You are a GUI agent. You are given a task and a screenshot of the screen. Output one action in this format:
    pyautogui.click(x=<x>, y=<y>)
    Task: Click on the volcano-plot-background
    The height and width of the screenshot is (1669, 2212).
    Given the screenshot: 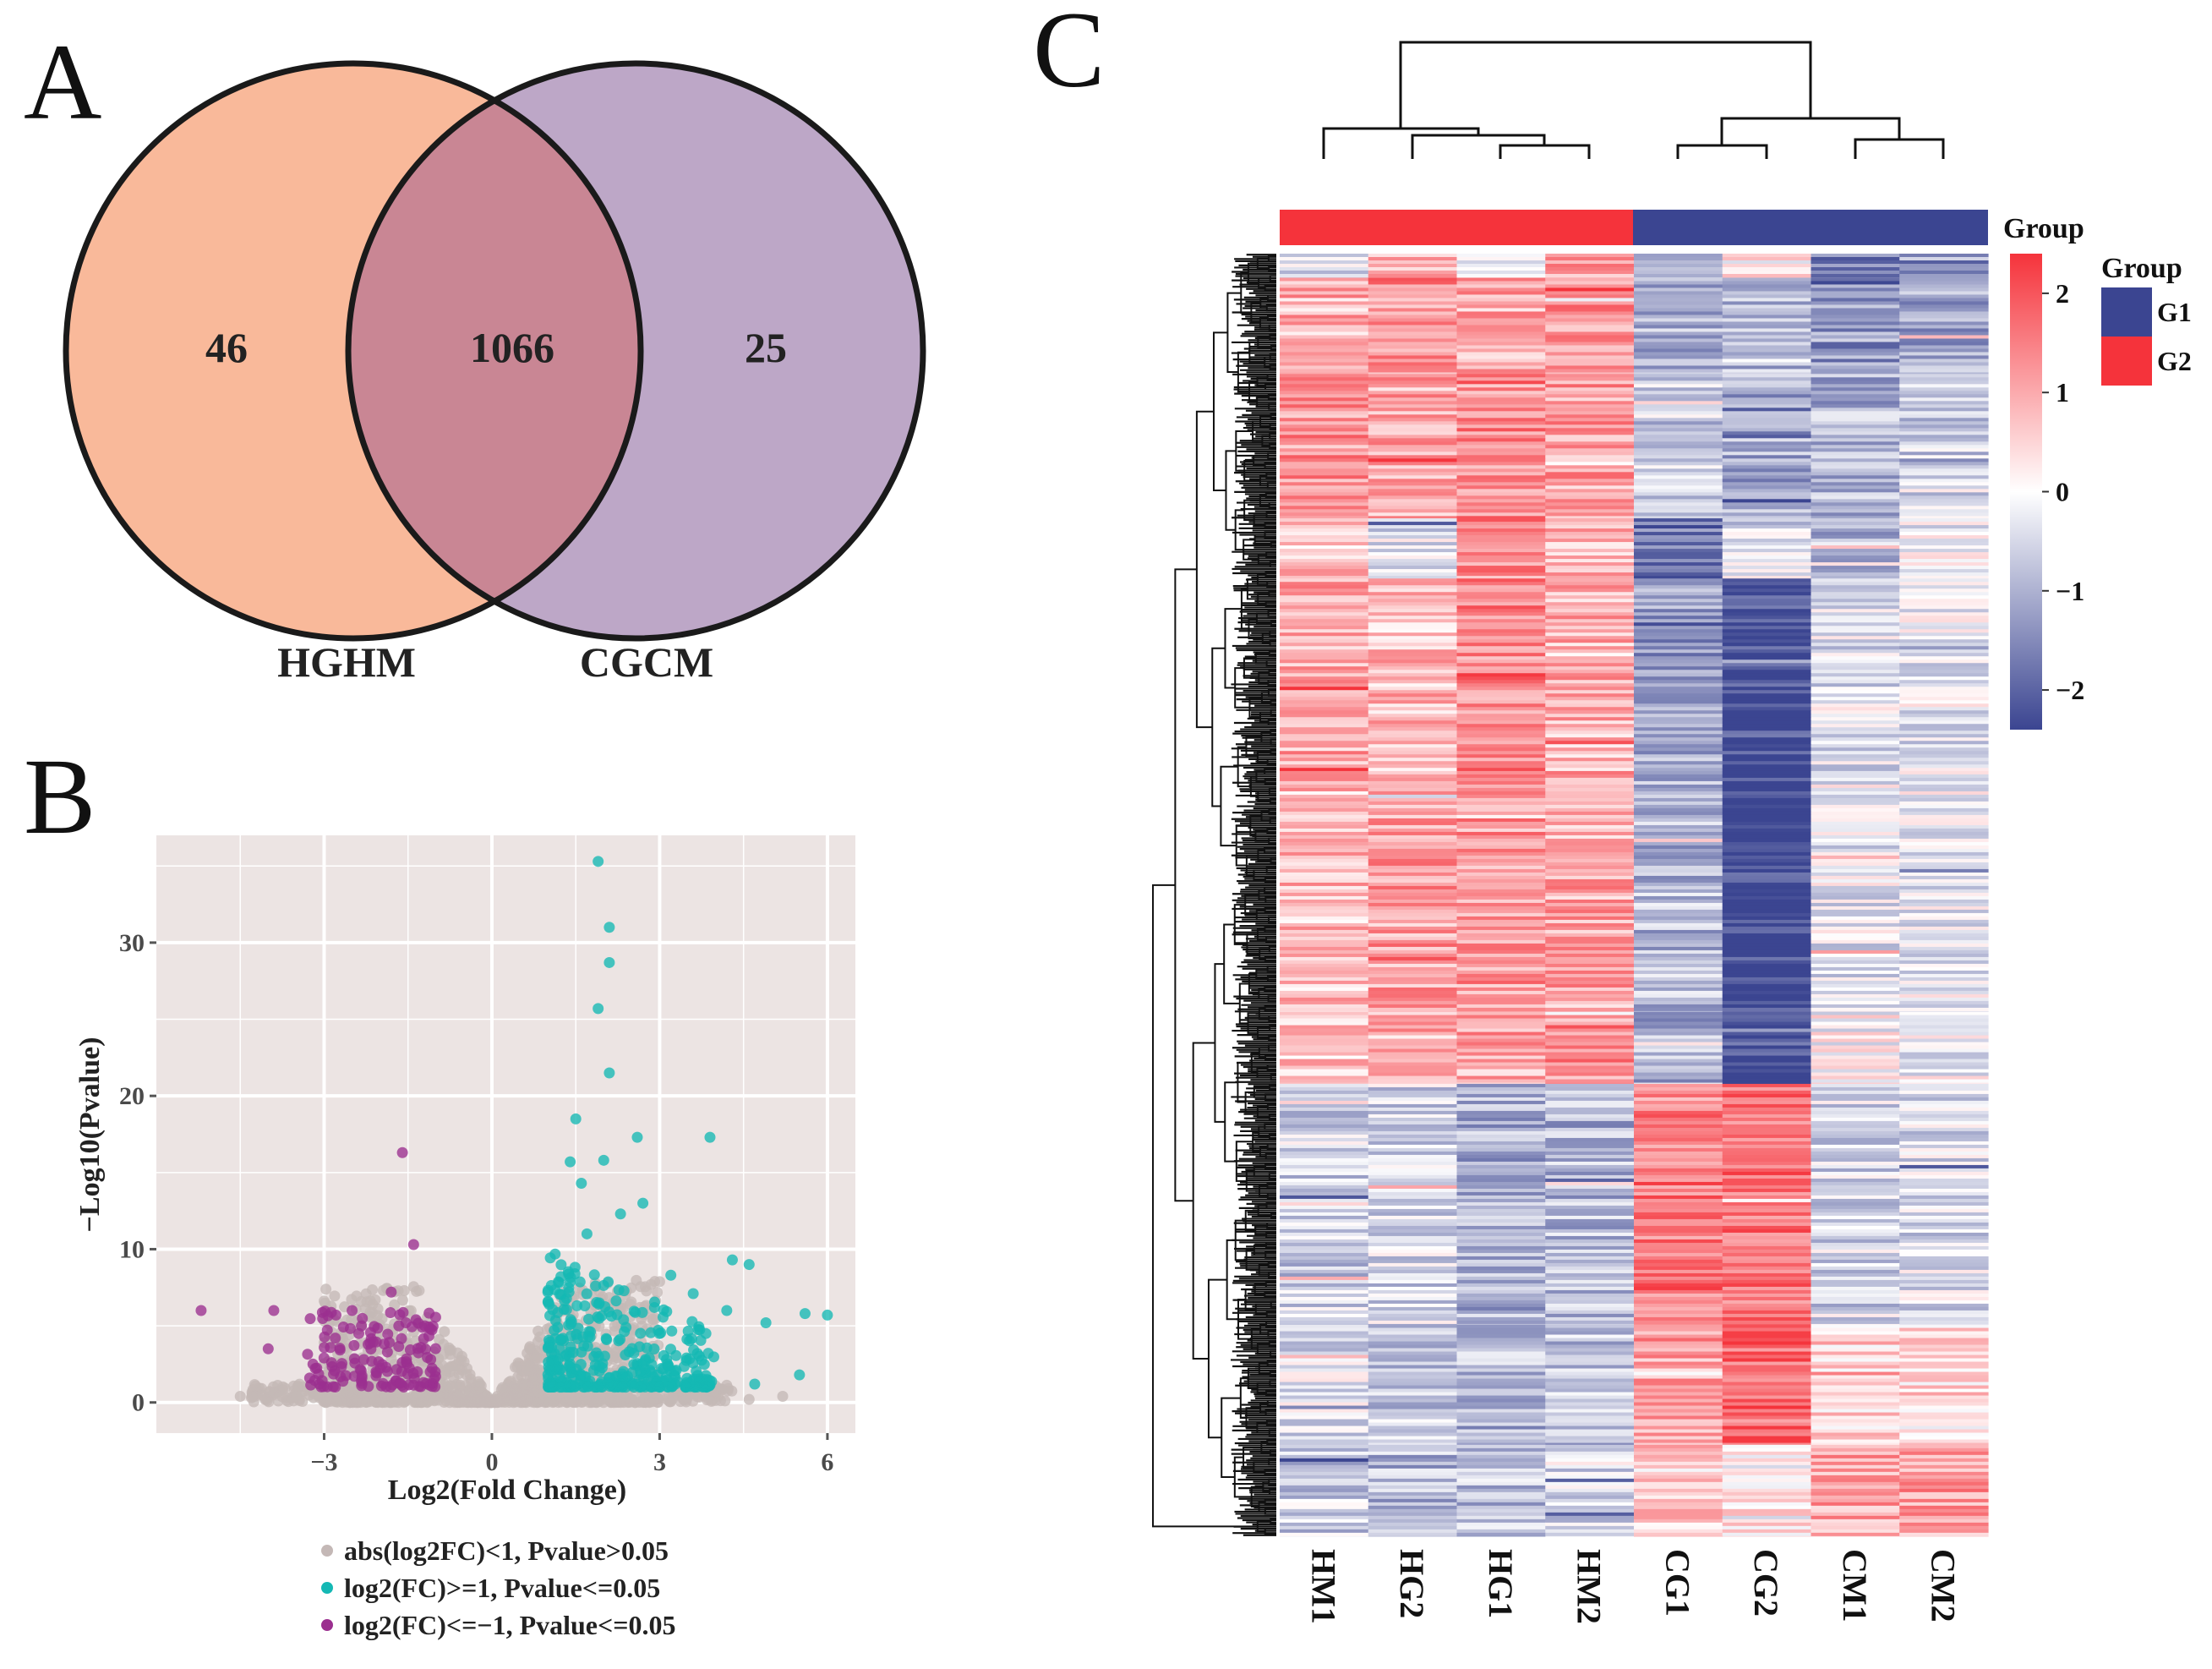 What is the action you would take?
    pyautogui.click(x=505, y=1134)
    